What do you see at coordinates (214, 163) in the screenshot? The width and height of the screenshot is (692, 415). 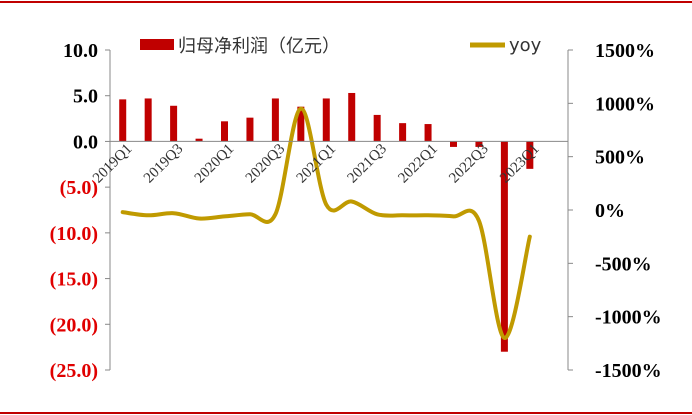 I see `x-tick-label: 2020Q1` at bounding box center [214, 163].